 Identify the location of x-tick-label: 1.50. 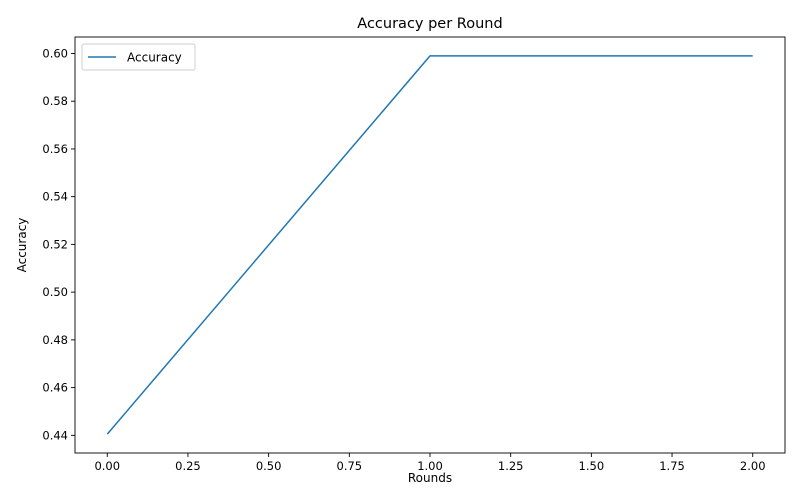
(592, 466).